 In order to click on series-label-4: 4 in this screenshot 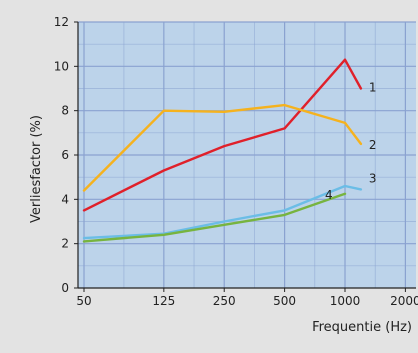, I will do `click(329, 195)`.